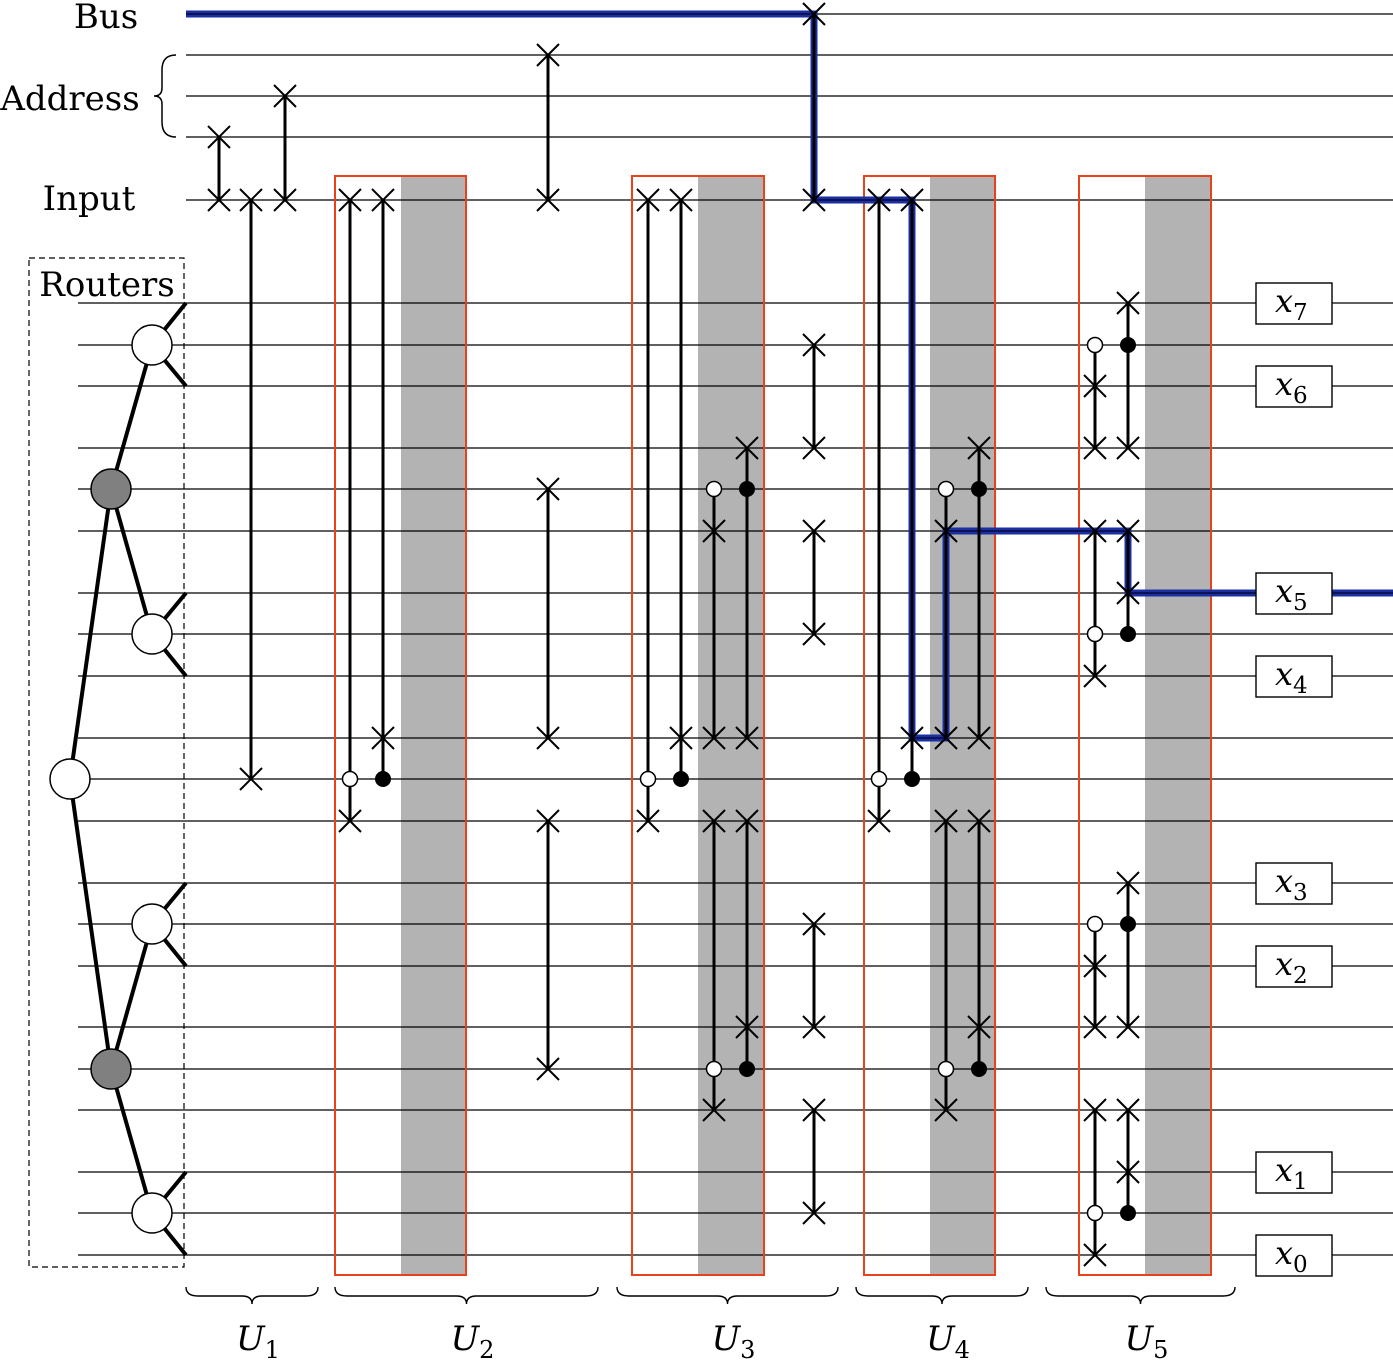 This screenshot has height=1360, width=1393. I want to click on output-label: x2, so click(1291, 967).